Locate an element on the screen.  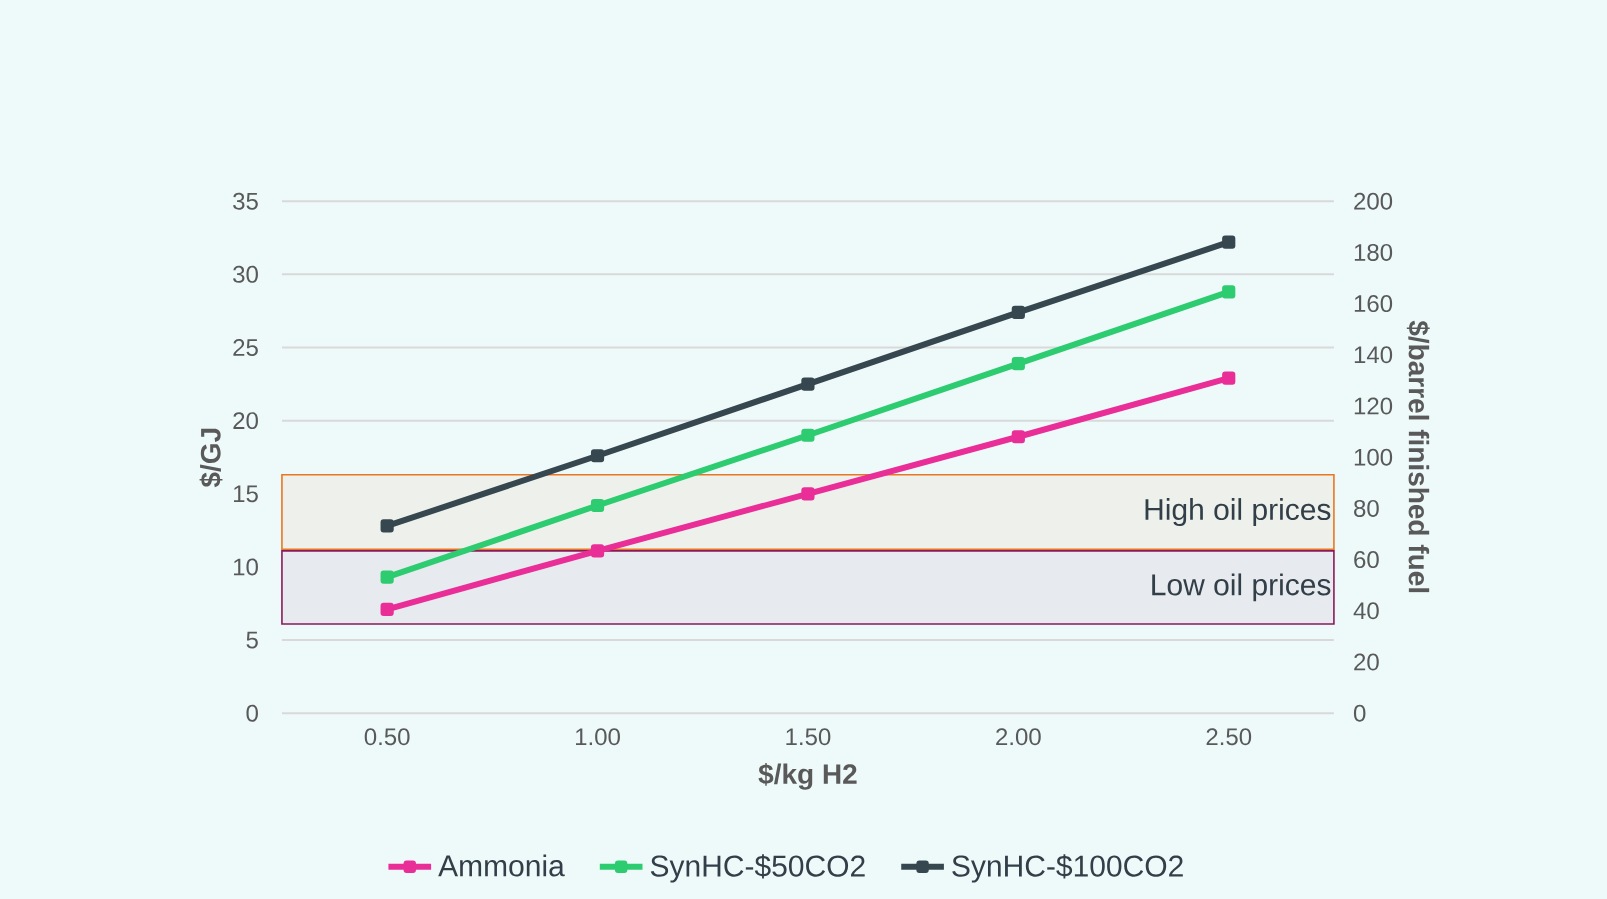
y-tick-label: 25 is located at coordinates (245, 347).